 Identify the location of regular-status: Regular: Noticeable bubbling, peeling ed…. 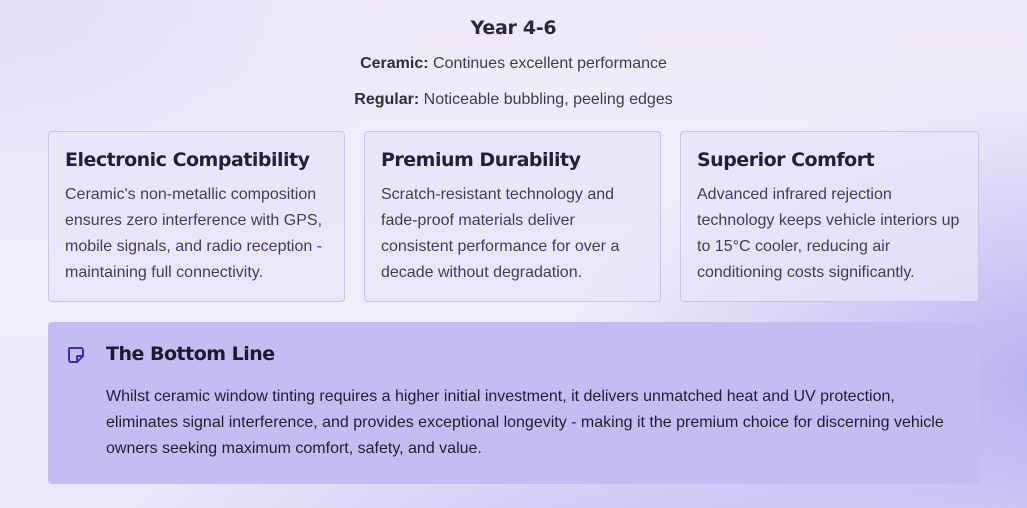
(513, 100).